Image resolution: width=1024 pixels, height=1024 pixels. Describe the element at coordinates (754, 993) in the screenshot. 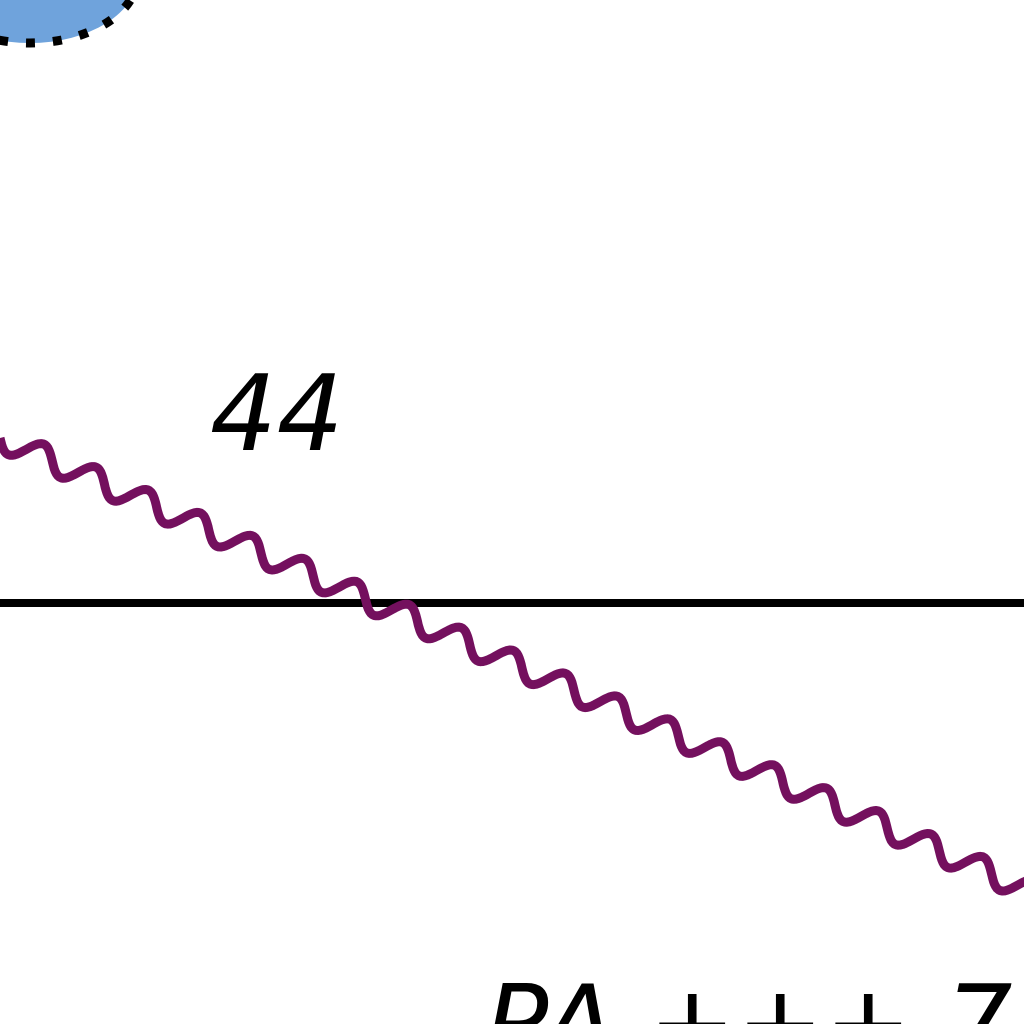

I see `bottom-label: PA +++ 78: (` at that location.